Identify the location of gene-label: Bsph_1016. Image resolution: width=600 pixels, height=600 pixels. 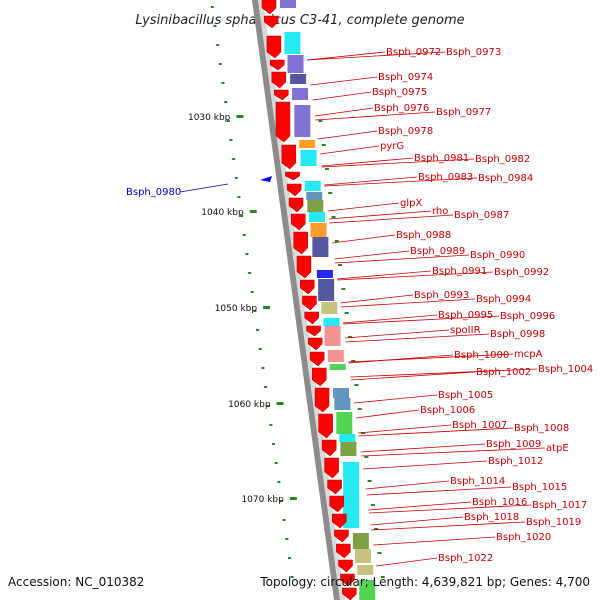
(499, 502).